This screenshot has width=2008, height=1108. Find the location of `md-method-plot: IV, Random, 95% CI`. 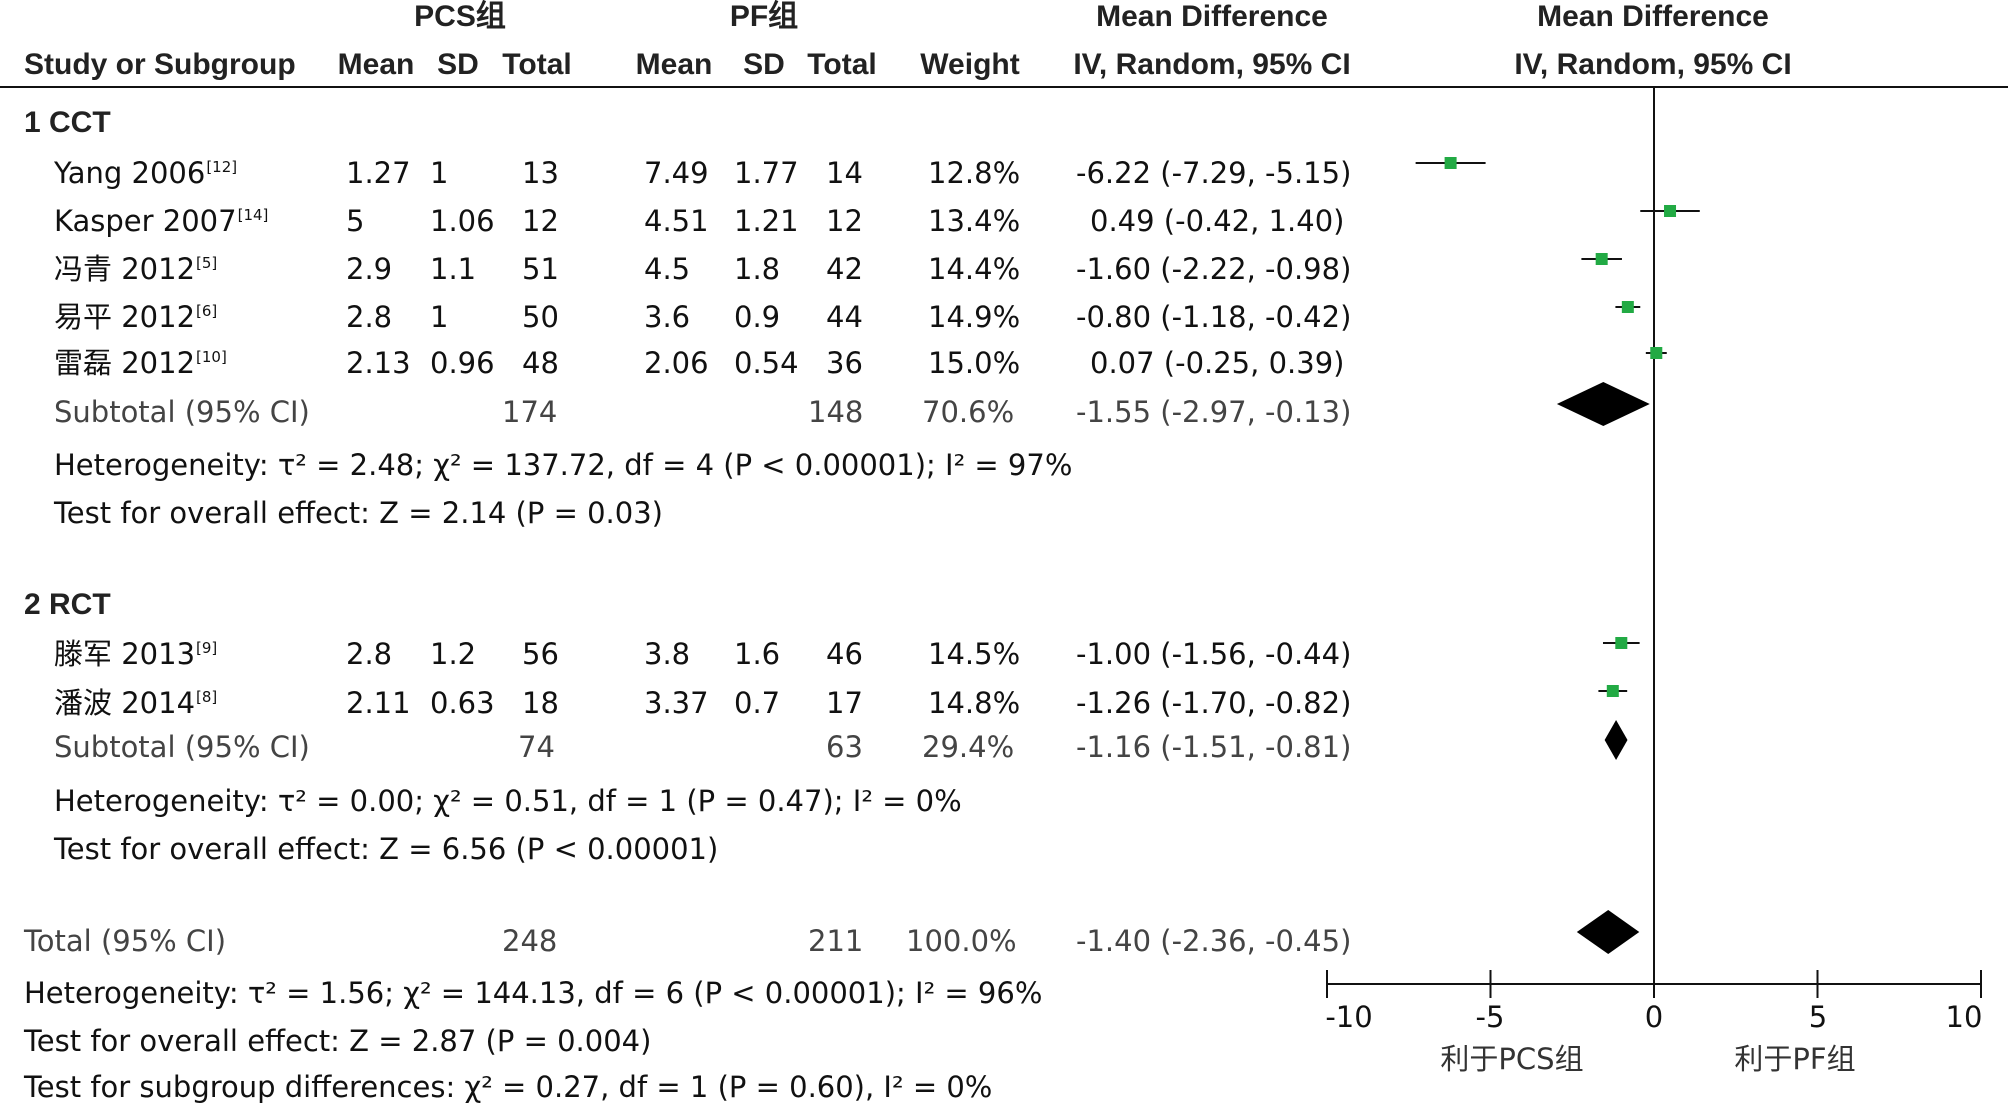

md-method-plot: IV, Random, 95% CI is located at coordinates (1653, 64).